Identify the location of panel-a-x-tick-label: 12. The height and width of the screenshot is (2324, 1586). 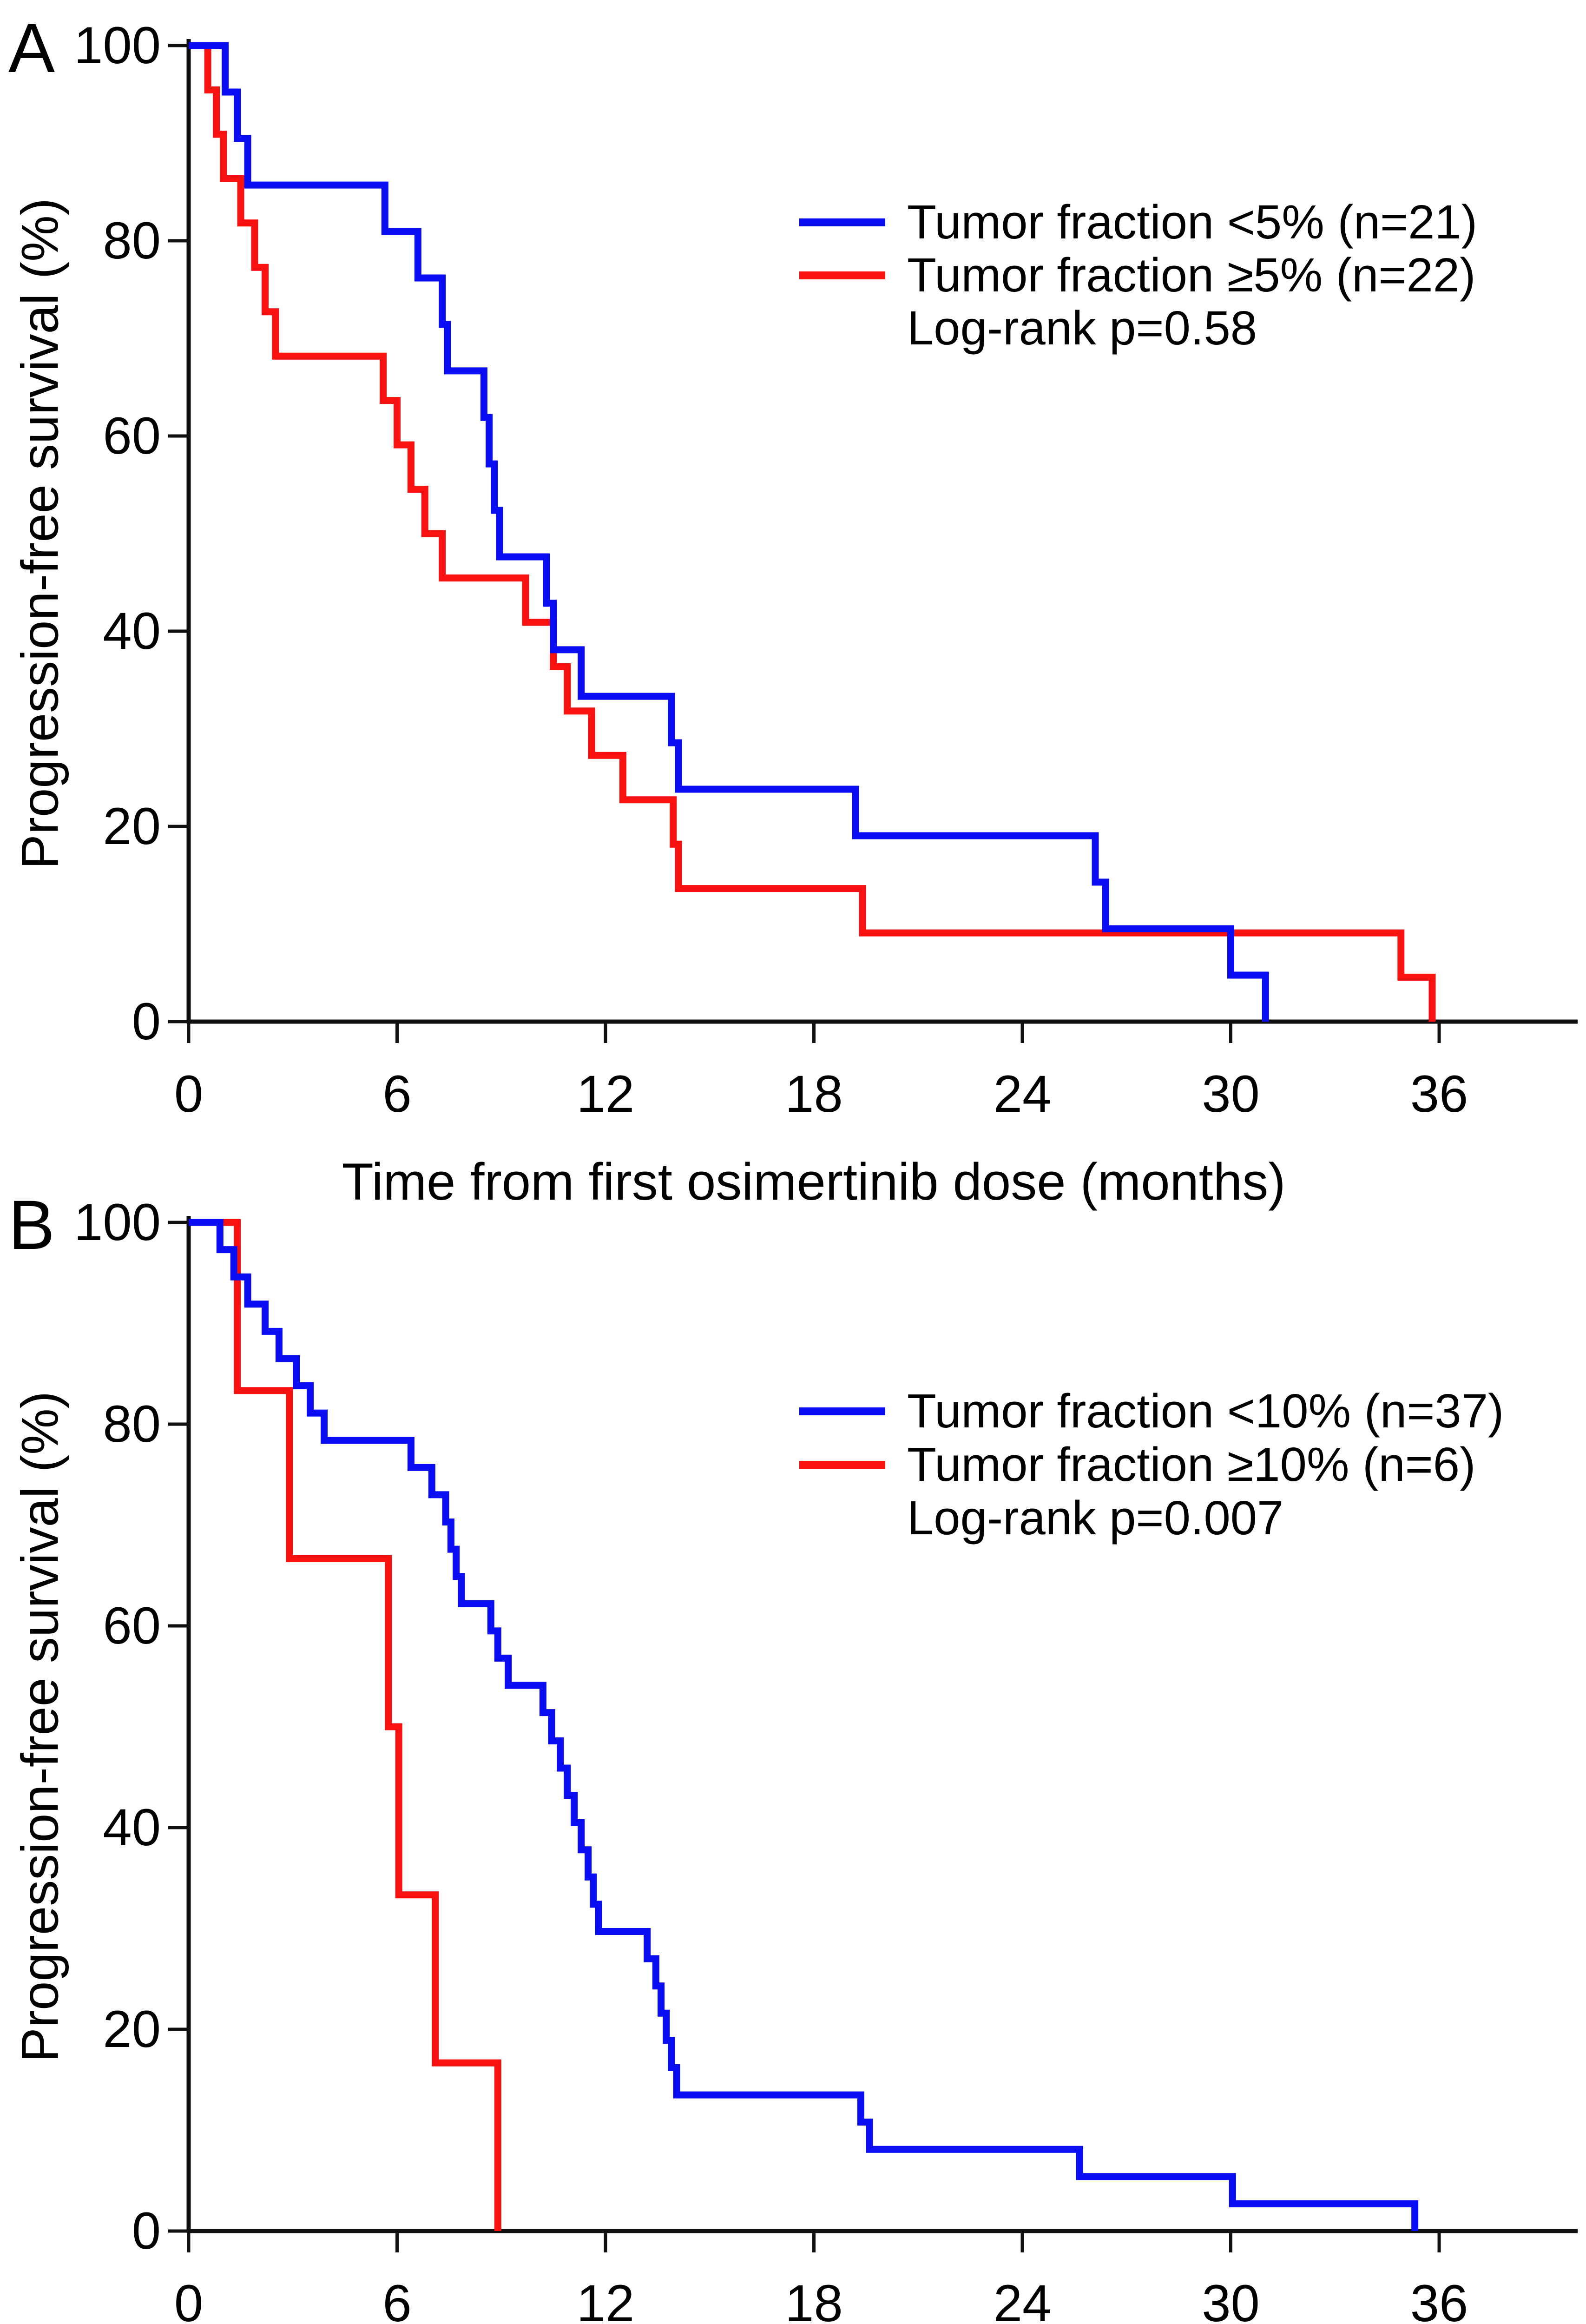
(605, 1094).